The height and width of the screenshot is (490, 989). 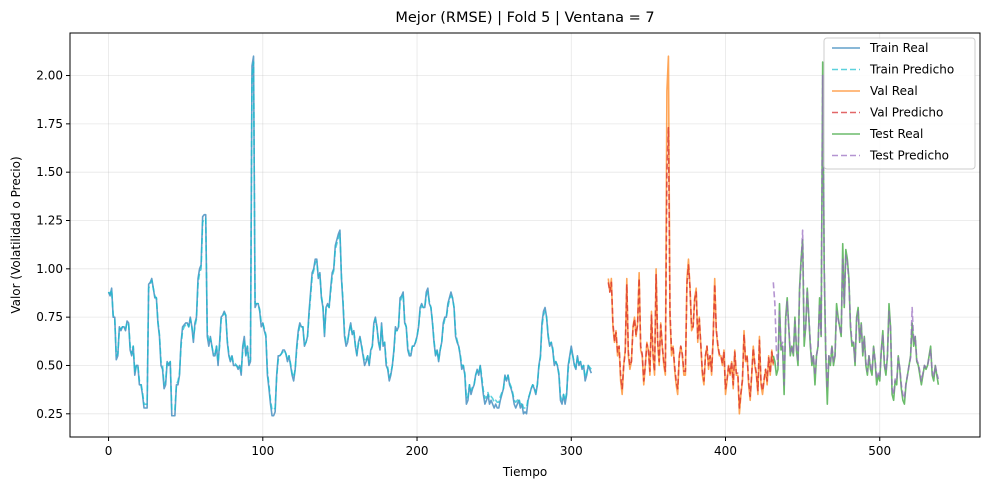 I want to click on x-tick-label: 0, so click(x=109, y=451).